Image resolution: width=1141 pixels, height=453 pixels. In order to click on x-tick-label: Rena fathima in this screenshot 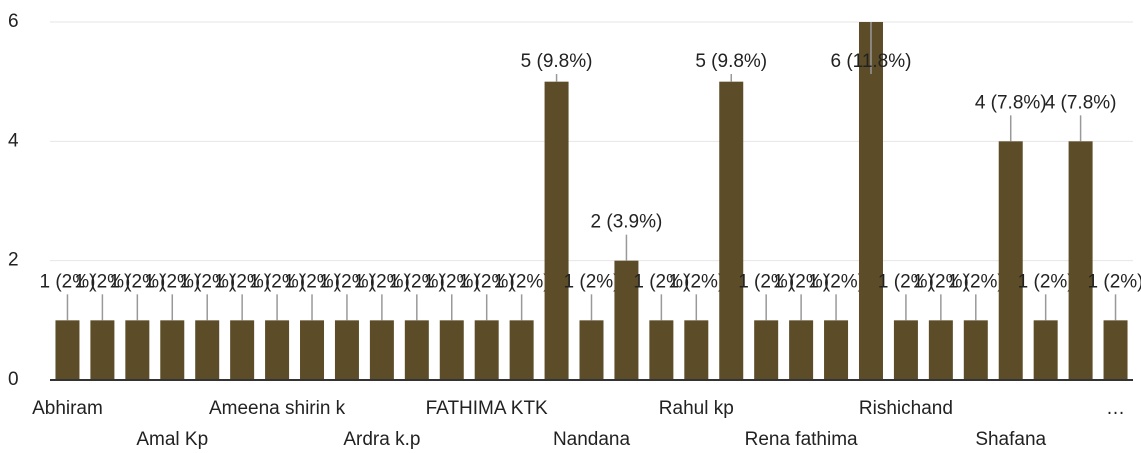, I will do `click(801, 439)`.